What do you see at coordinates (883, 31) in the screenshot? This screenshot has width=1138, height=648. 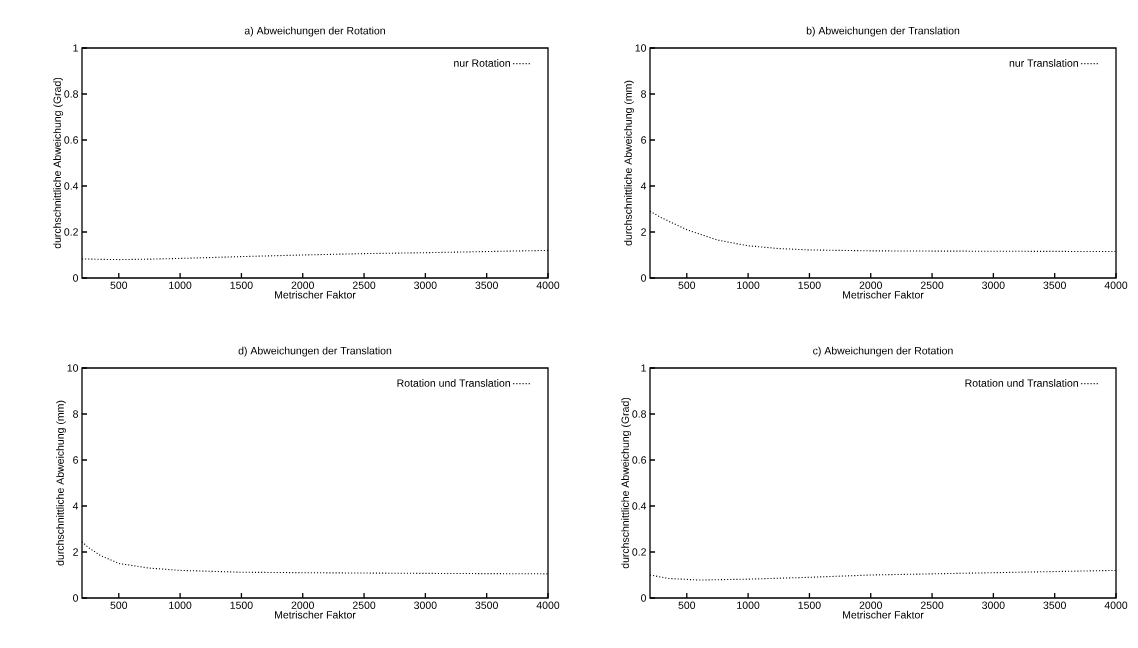 I see `chart-title: b) Abweichungen der Translation` at bounding box center [883, 31].